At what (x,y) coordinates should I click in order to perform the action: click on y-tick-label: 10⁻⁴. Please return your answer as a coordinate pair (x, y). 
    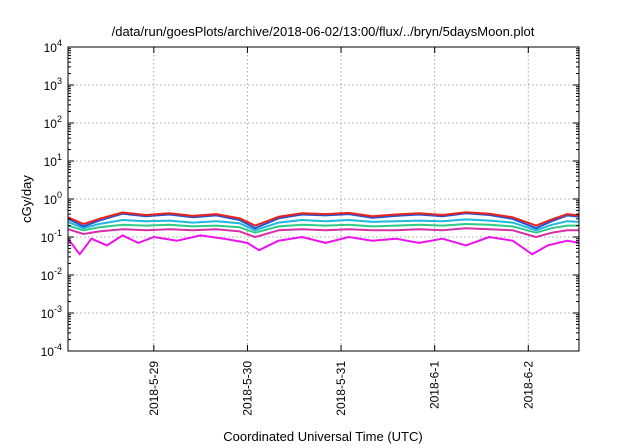
    Looking at the image, I should click on (51, 350).